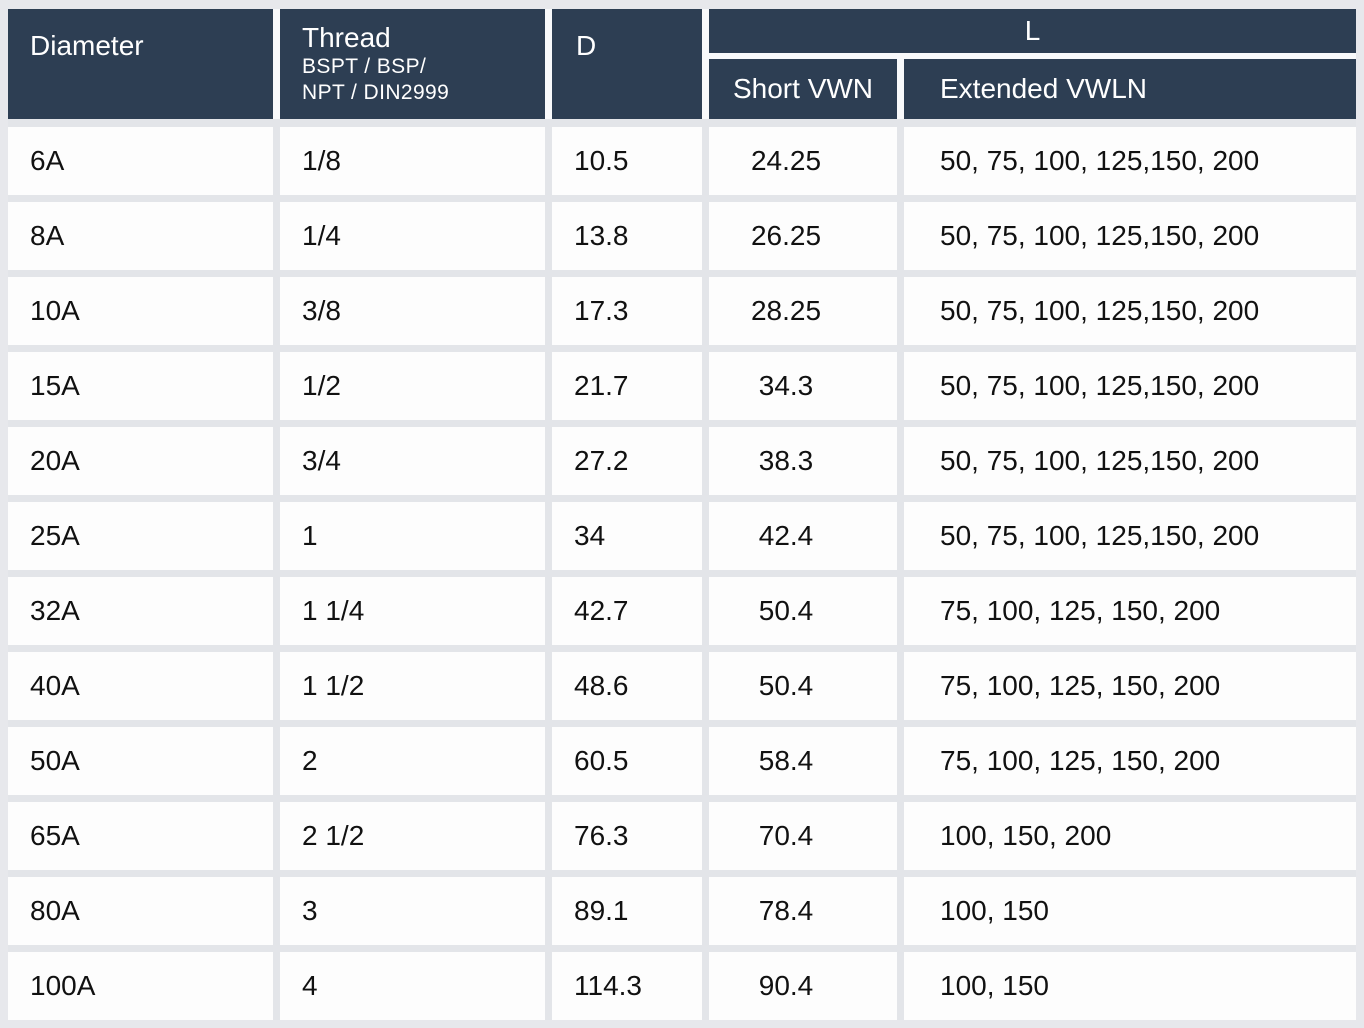 The width and height of the screenshot is (1364, 1028). What do you see at coordinates (140, 311) in the screenshot?
I see `cell-diameter: 10A` at bounding box center [140, 311].